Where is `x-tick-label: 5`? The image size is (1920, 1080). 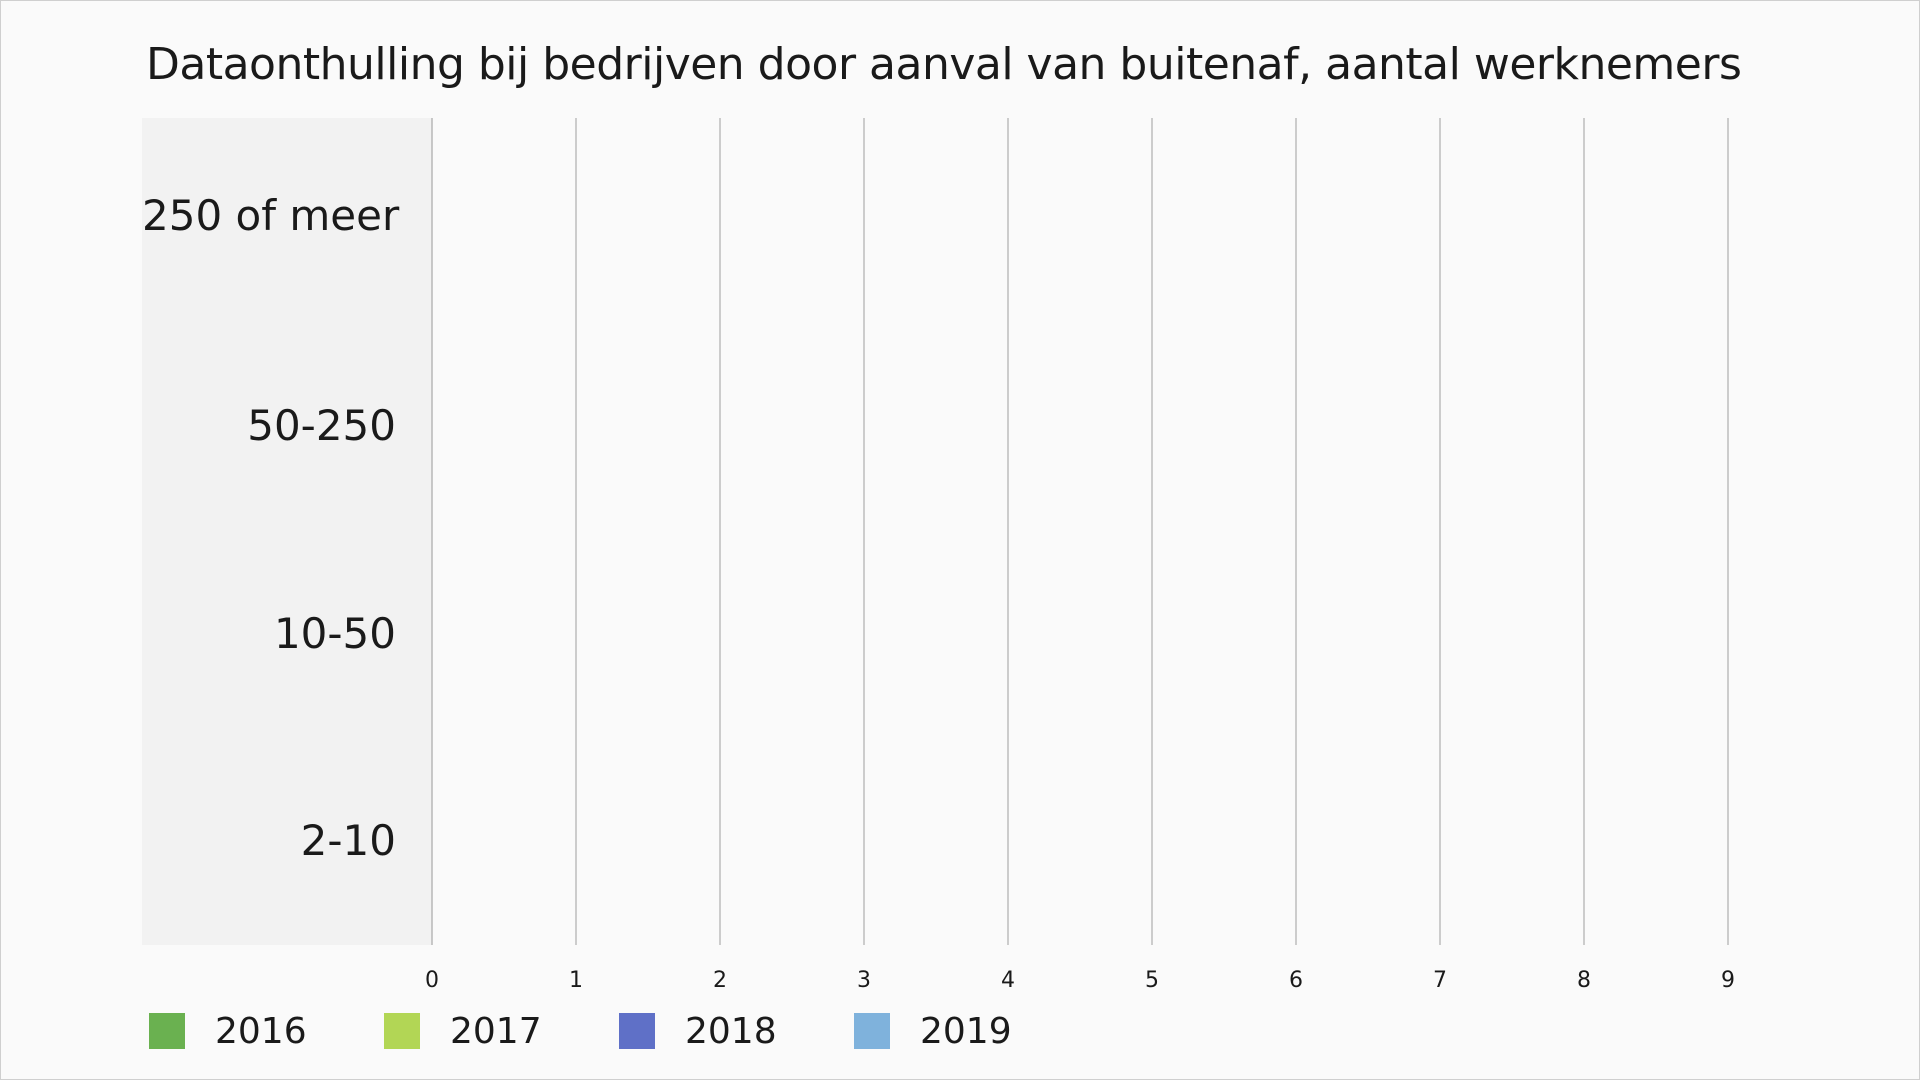
x-tick-label: 5 is located at coordinates (1152, 980).